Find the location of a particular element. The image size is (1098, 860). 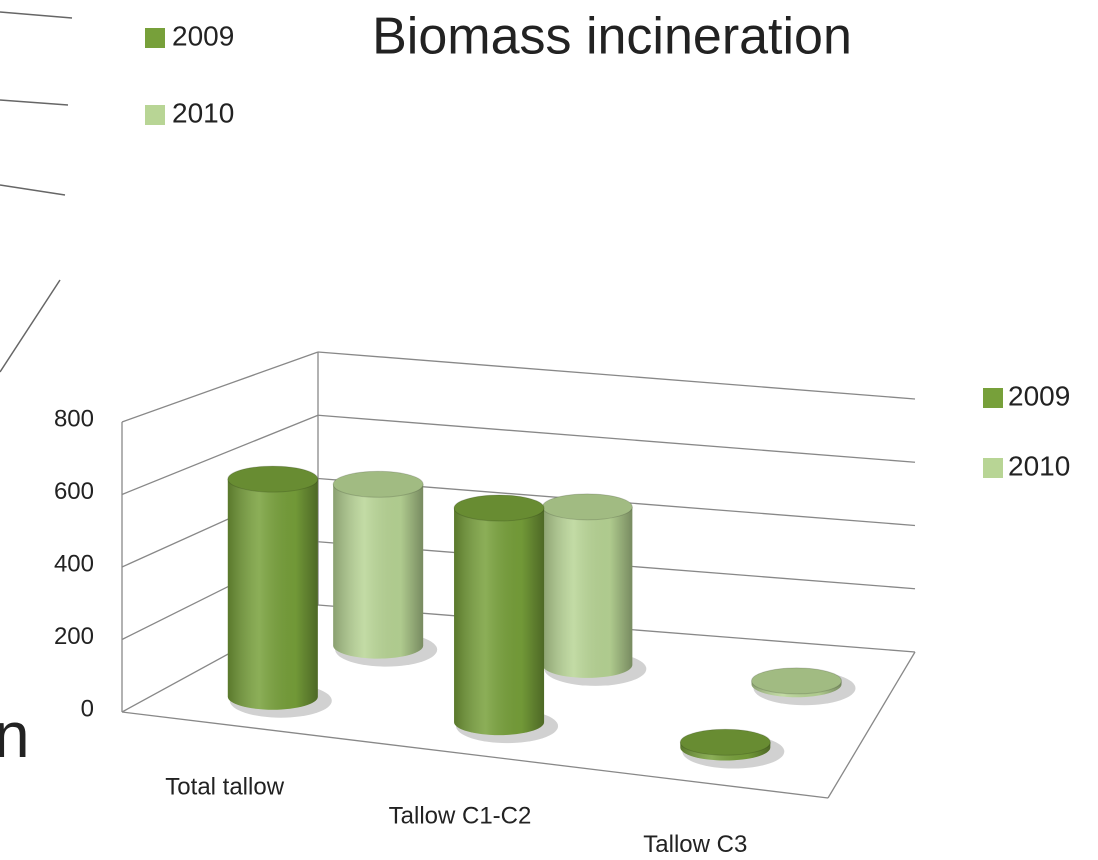

y-tick-label: 800 is located at coordinates (74, 418).